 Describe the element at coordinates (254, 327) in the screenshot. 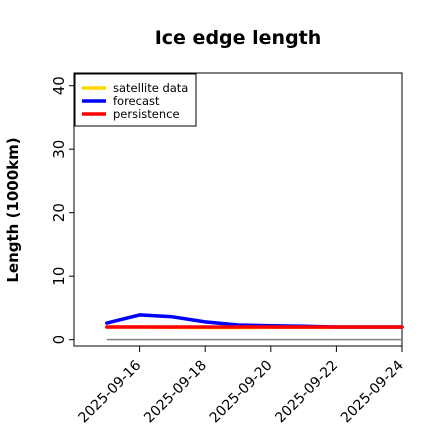

I see `series-lines` at that location.